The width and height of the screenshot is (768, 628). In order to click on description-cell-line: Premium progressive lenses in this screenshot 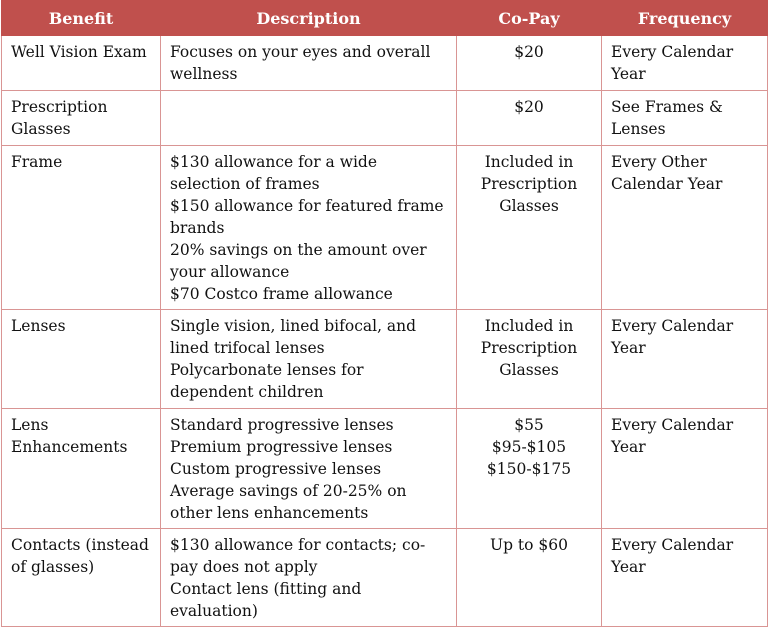, I will do `click(281, 447)`.